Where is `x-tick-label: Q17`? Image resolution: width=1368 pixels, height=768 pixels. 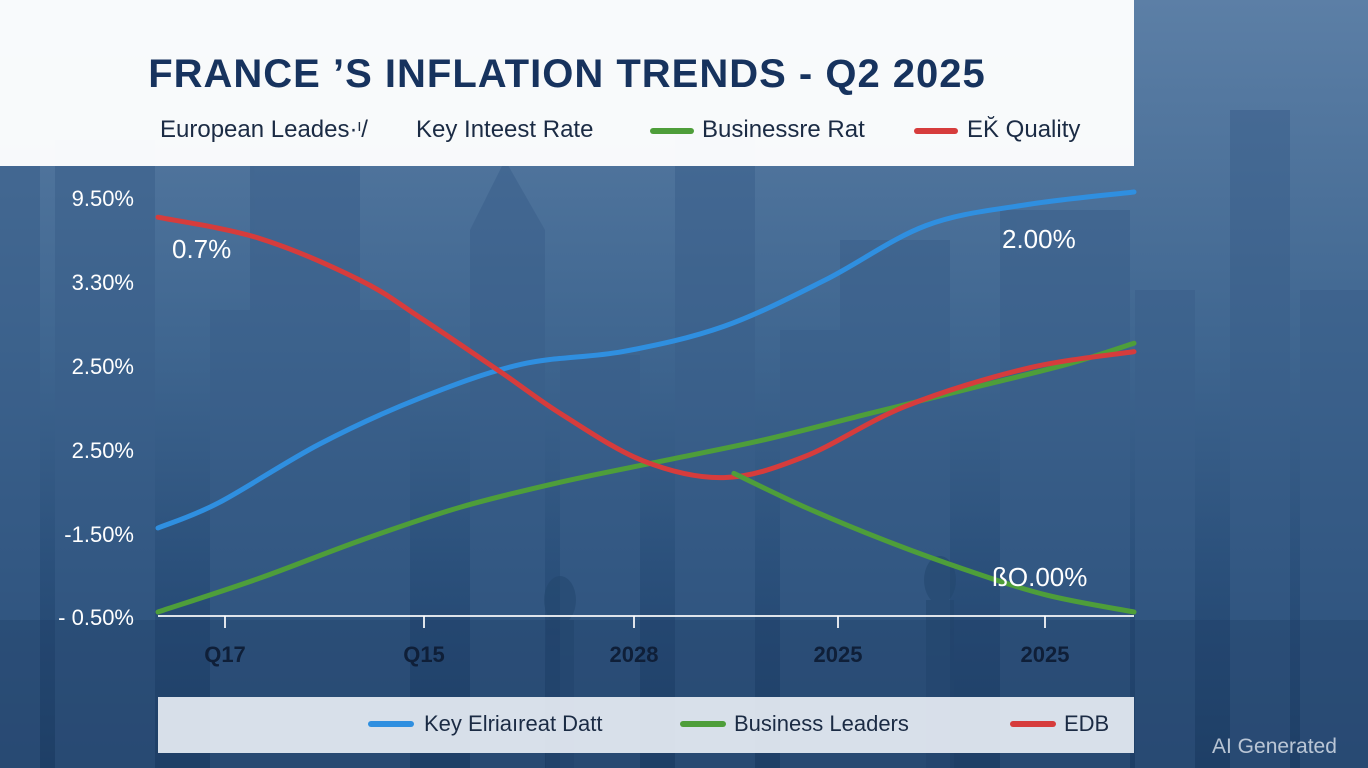
x-tick-label: Q17 is located at coordinates (225, 654).